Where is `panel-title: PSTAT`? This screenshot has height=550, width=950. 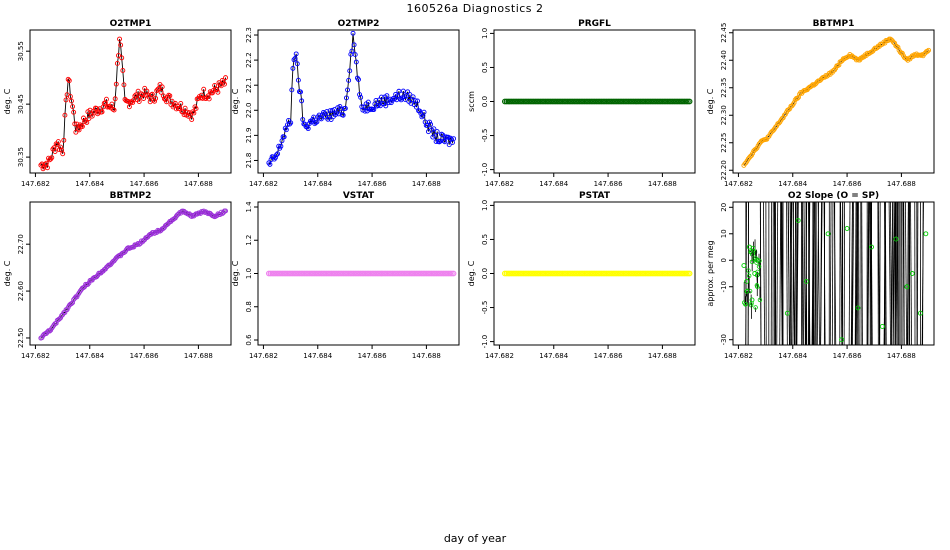 panel-title: PSTAT is located at coordinates (595, 196).